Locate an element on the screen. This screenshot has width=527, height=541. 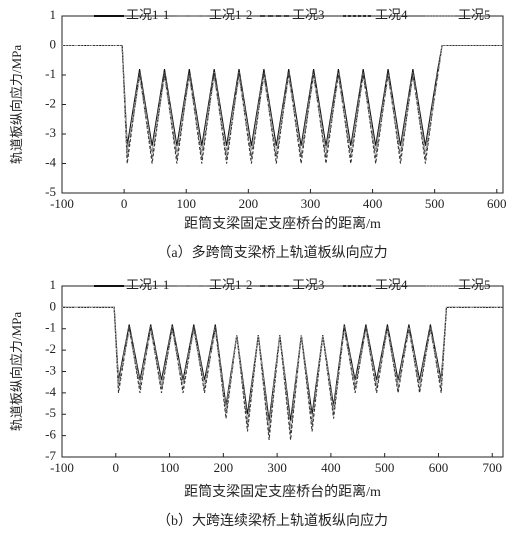
y-tick-label: -7 is located at coordinates (50, 455).